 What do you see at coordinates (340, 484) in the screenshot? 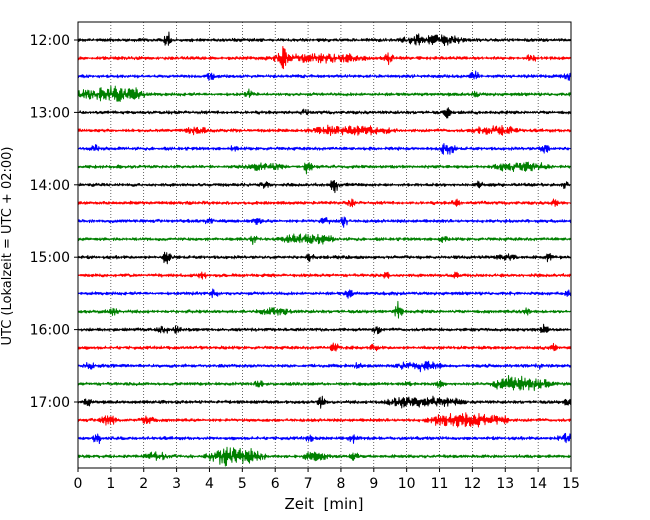
I see `x-tick-label: 8` at bounding box center [340, 484].